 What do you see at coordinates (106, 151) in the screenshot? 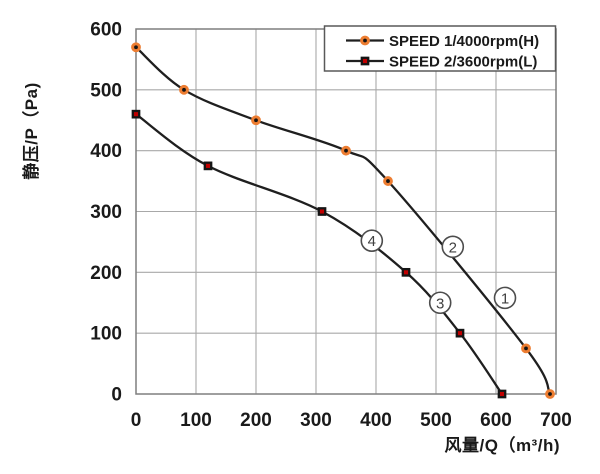
I see `y-axis-tick-label: 400` at bounding box center [106, 151].